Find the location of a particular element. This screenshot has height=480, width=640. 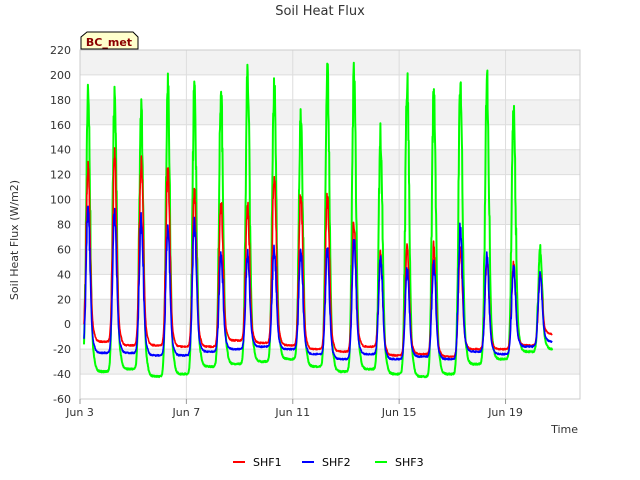

y-tick-label: -40 is located at coordinates (62, 374).